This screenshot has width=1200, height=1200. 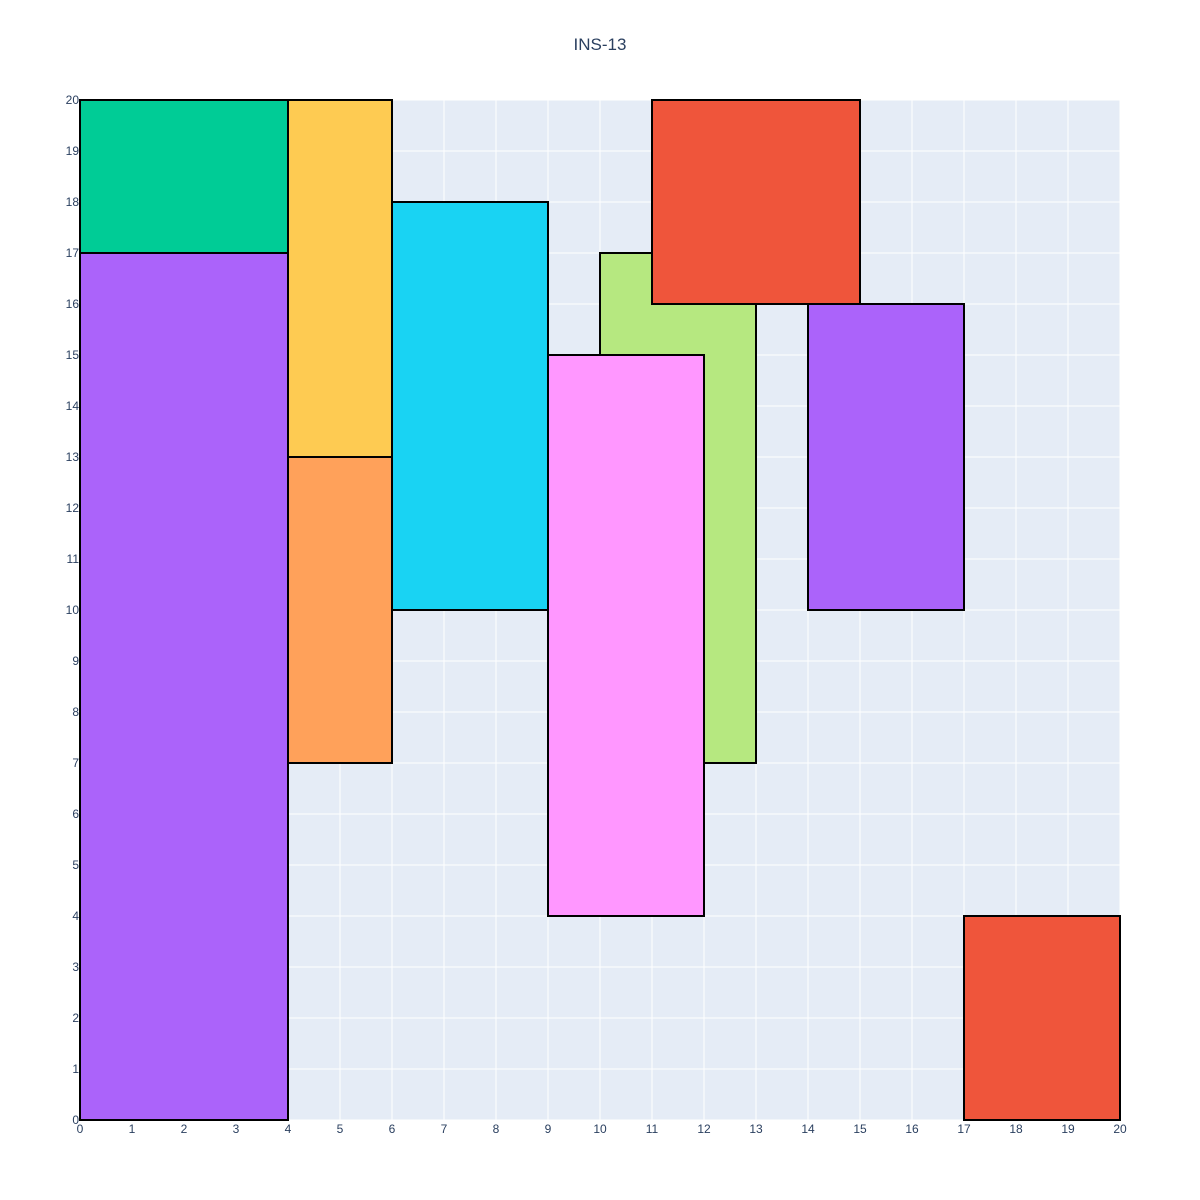 I want to click on x-tick-label: 16, so click(x=912, y=1129).